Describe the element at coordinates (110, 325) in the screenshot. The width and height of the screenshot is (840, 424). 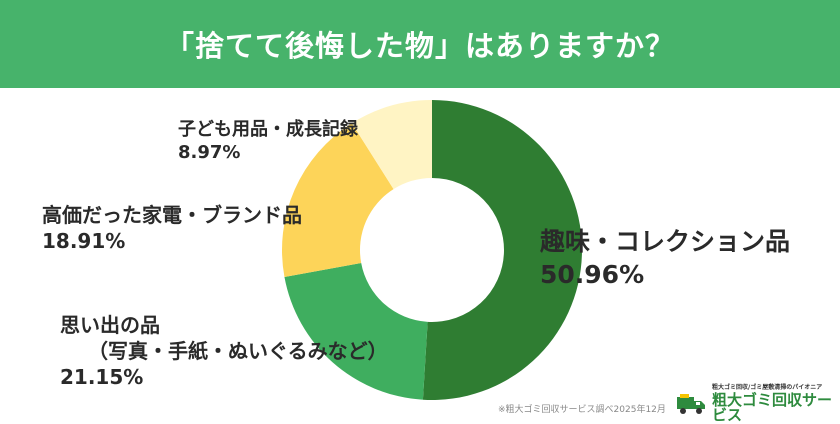
I see `label-memories-name: 思い出の品` at that location.